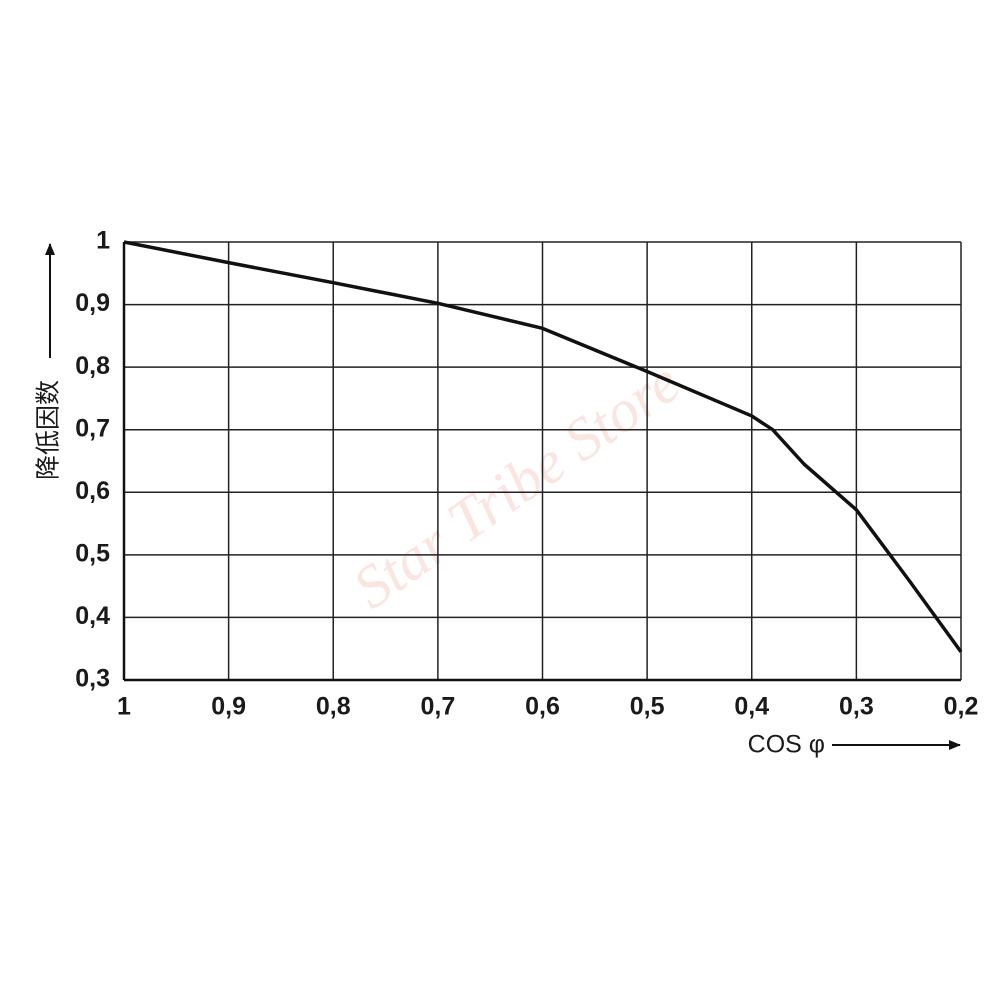 This screenshot has height=1000, width=1000. What do you see at coordinates (647, 707) in the screenshot?
I see `x-tick-label: 0,5` at bounding box center [647, 707].